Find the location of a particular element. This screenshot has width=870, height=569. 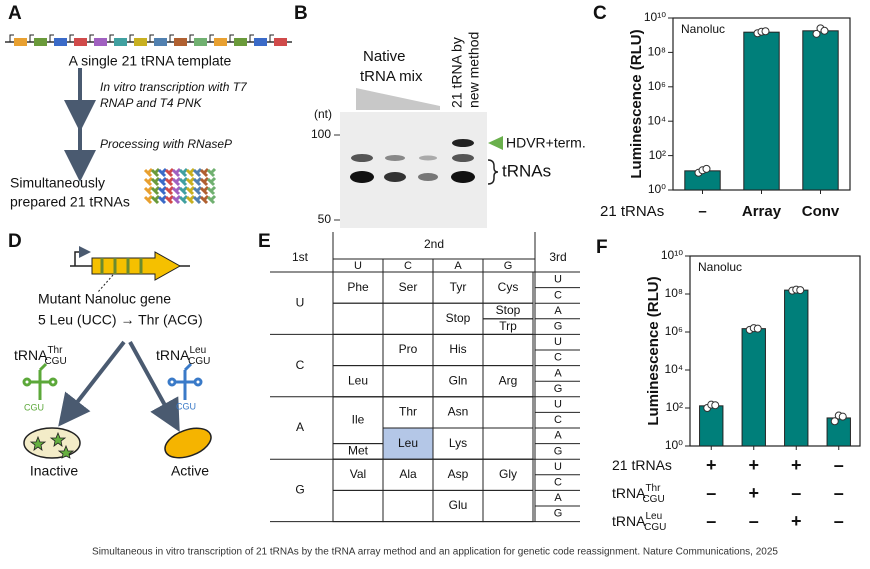

unit-label: (nt) is located at coordinates (323, 114).